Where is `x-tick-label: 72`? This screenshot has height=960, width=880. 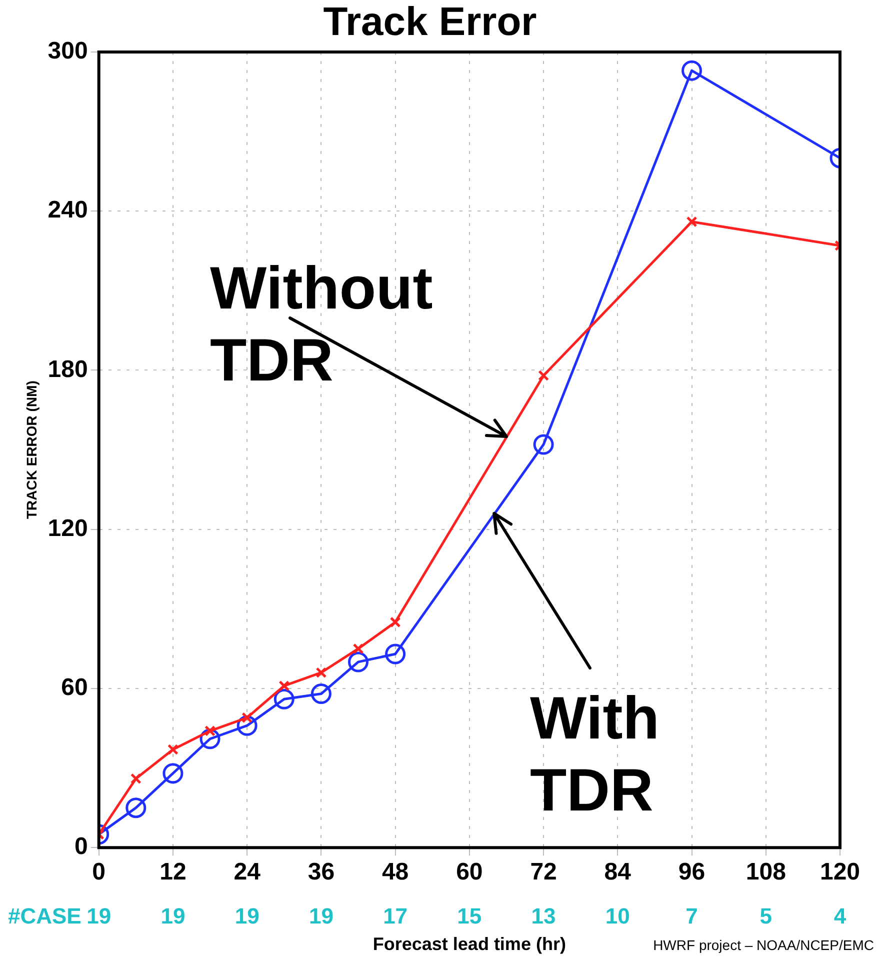
x-tick-label: 72 is located at coordinates (543, 872).